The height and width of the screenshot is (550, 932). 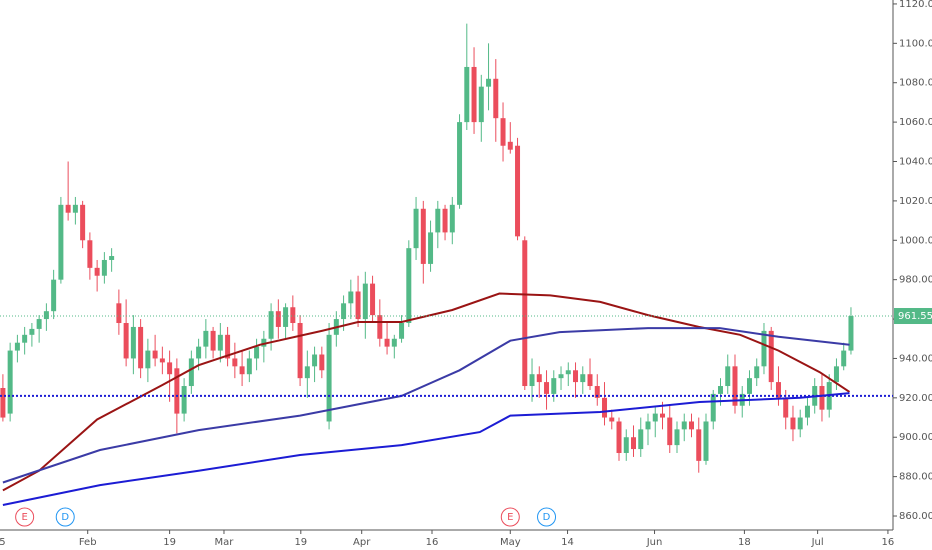 What do you see at coordinates (744, 542) in the screenshot?
I see `x-tick-label: 18` at bounding box center [744, 542].